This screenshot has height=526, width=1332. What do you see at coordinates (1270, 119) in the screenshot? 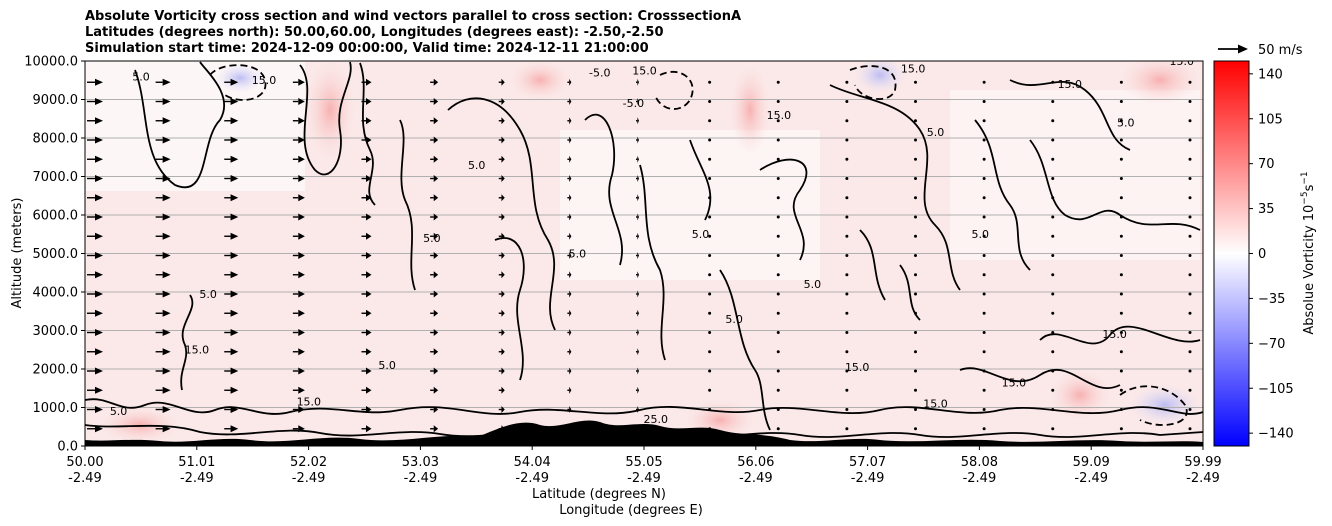
I see `colorbar-tick-label: 105` at bounding box center [1270, 119].